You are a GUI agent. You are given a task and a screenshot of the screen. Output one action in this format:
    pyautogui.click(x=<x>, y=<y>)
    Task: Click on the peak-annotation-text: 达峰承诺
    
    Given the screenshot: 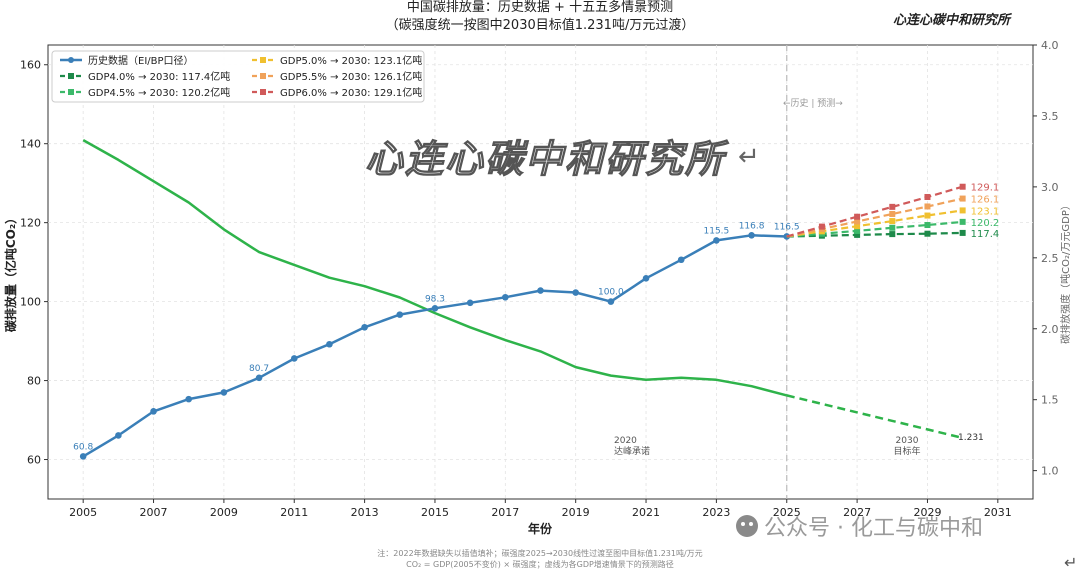 What is the action you would take?
    pyautogui.click(x=632, y=451)
    